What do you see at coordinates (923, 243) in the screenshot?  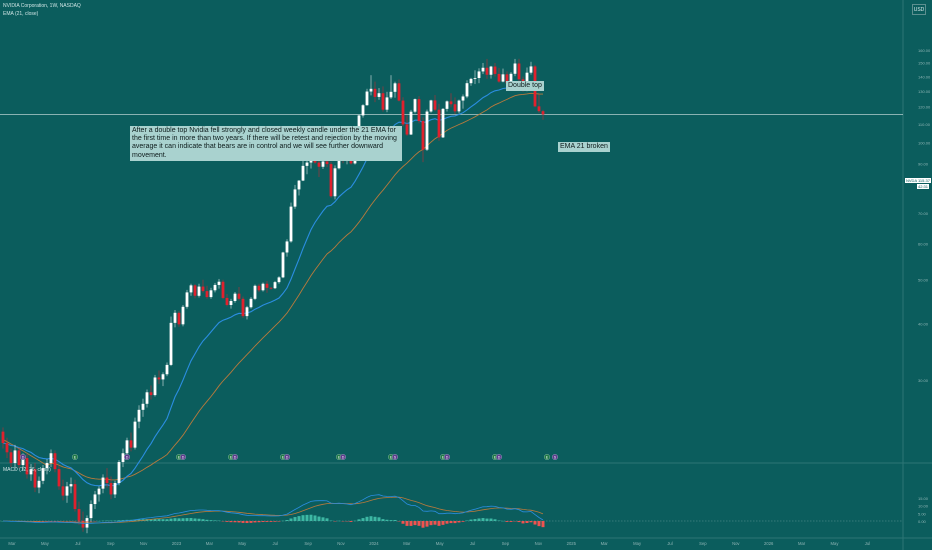 I see `price-tick-label: 60.00` at bounding box center [923, 243].